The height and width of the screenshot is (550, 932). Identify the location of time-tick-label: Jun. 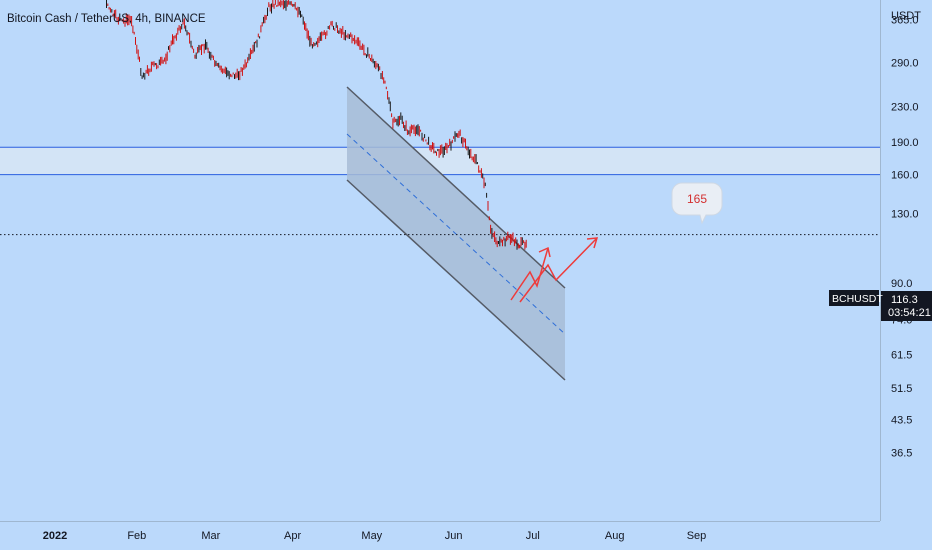
(454, 536).